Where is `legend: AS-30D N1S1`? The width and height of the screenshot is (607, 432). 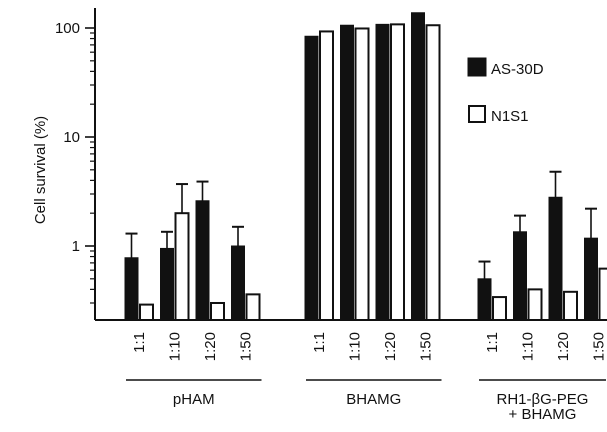
legend: AS-30D N1S1 is located at coordinates (505, 91).